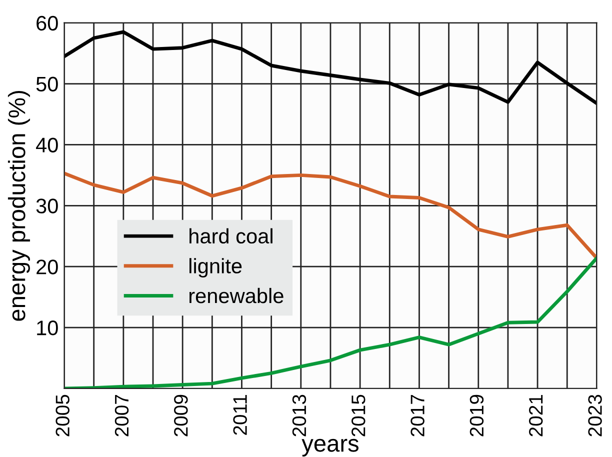 This screenshot has height=457, width=612. What do you see at coordinates (240, 414) in the screenshot?
I see `x-tick-label: 2011` at bounding box center [240, 414].